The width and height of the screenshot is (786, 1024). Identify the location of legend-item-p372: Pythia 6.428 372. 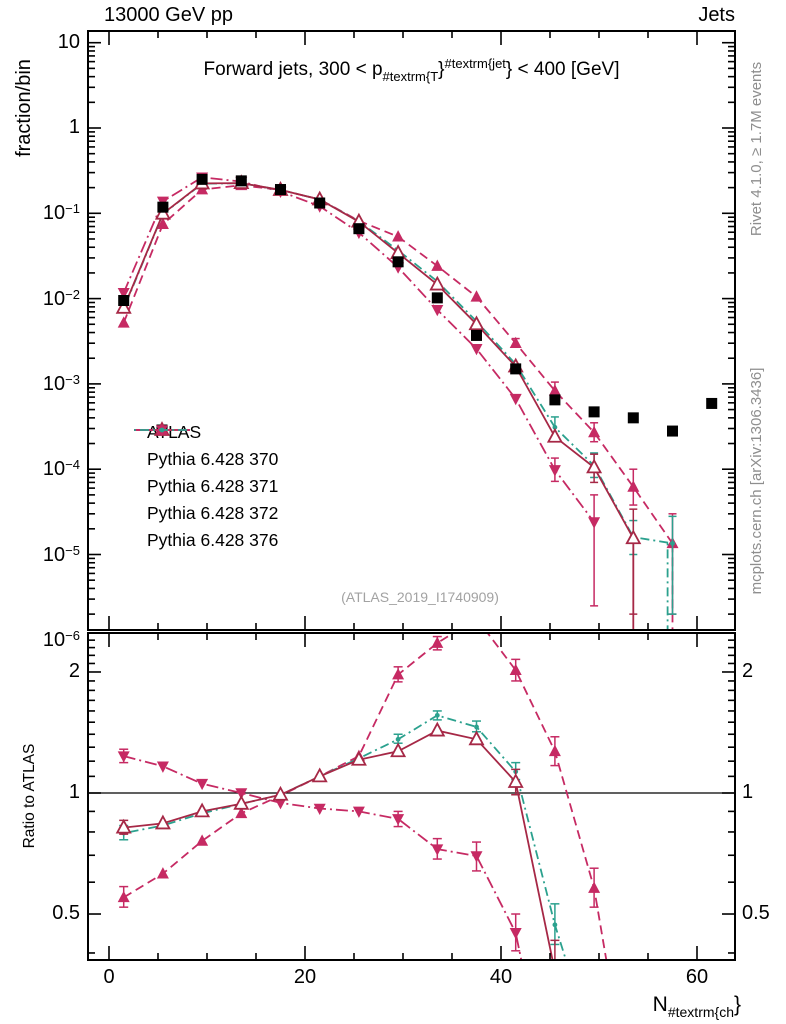
(206, 476).